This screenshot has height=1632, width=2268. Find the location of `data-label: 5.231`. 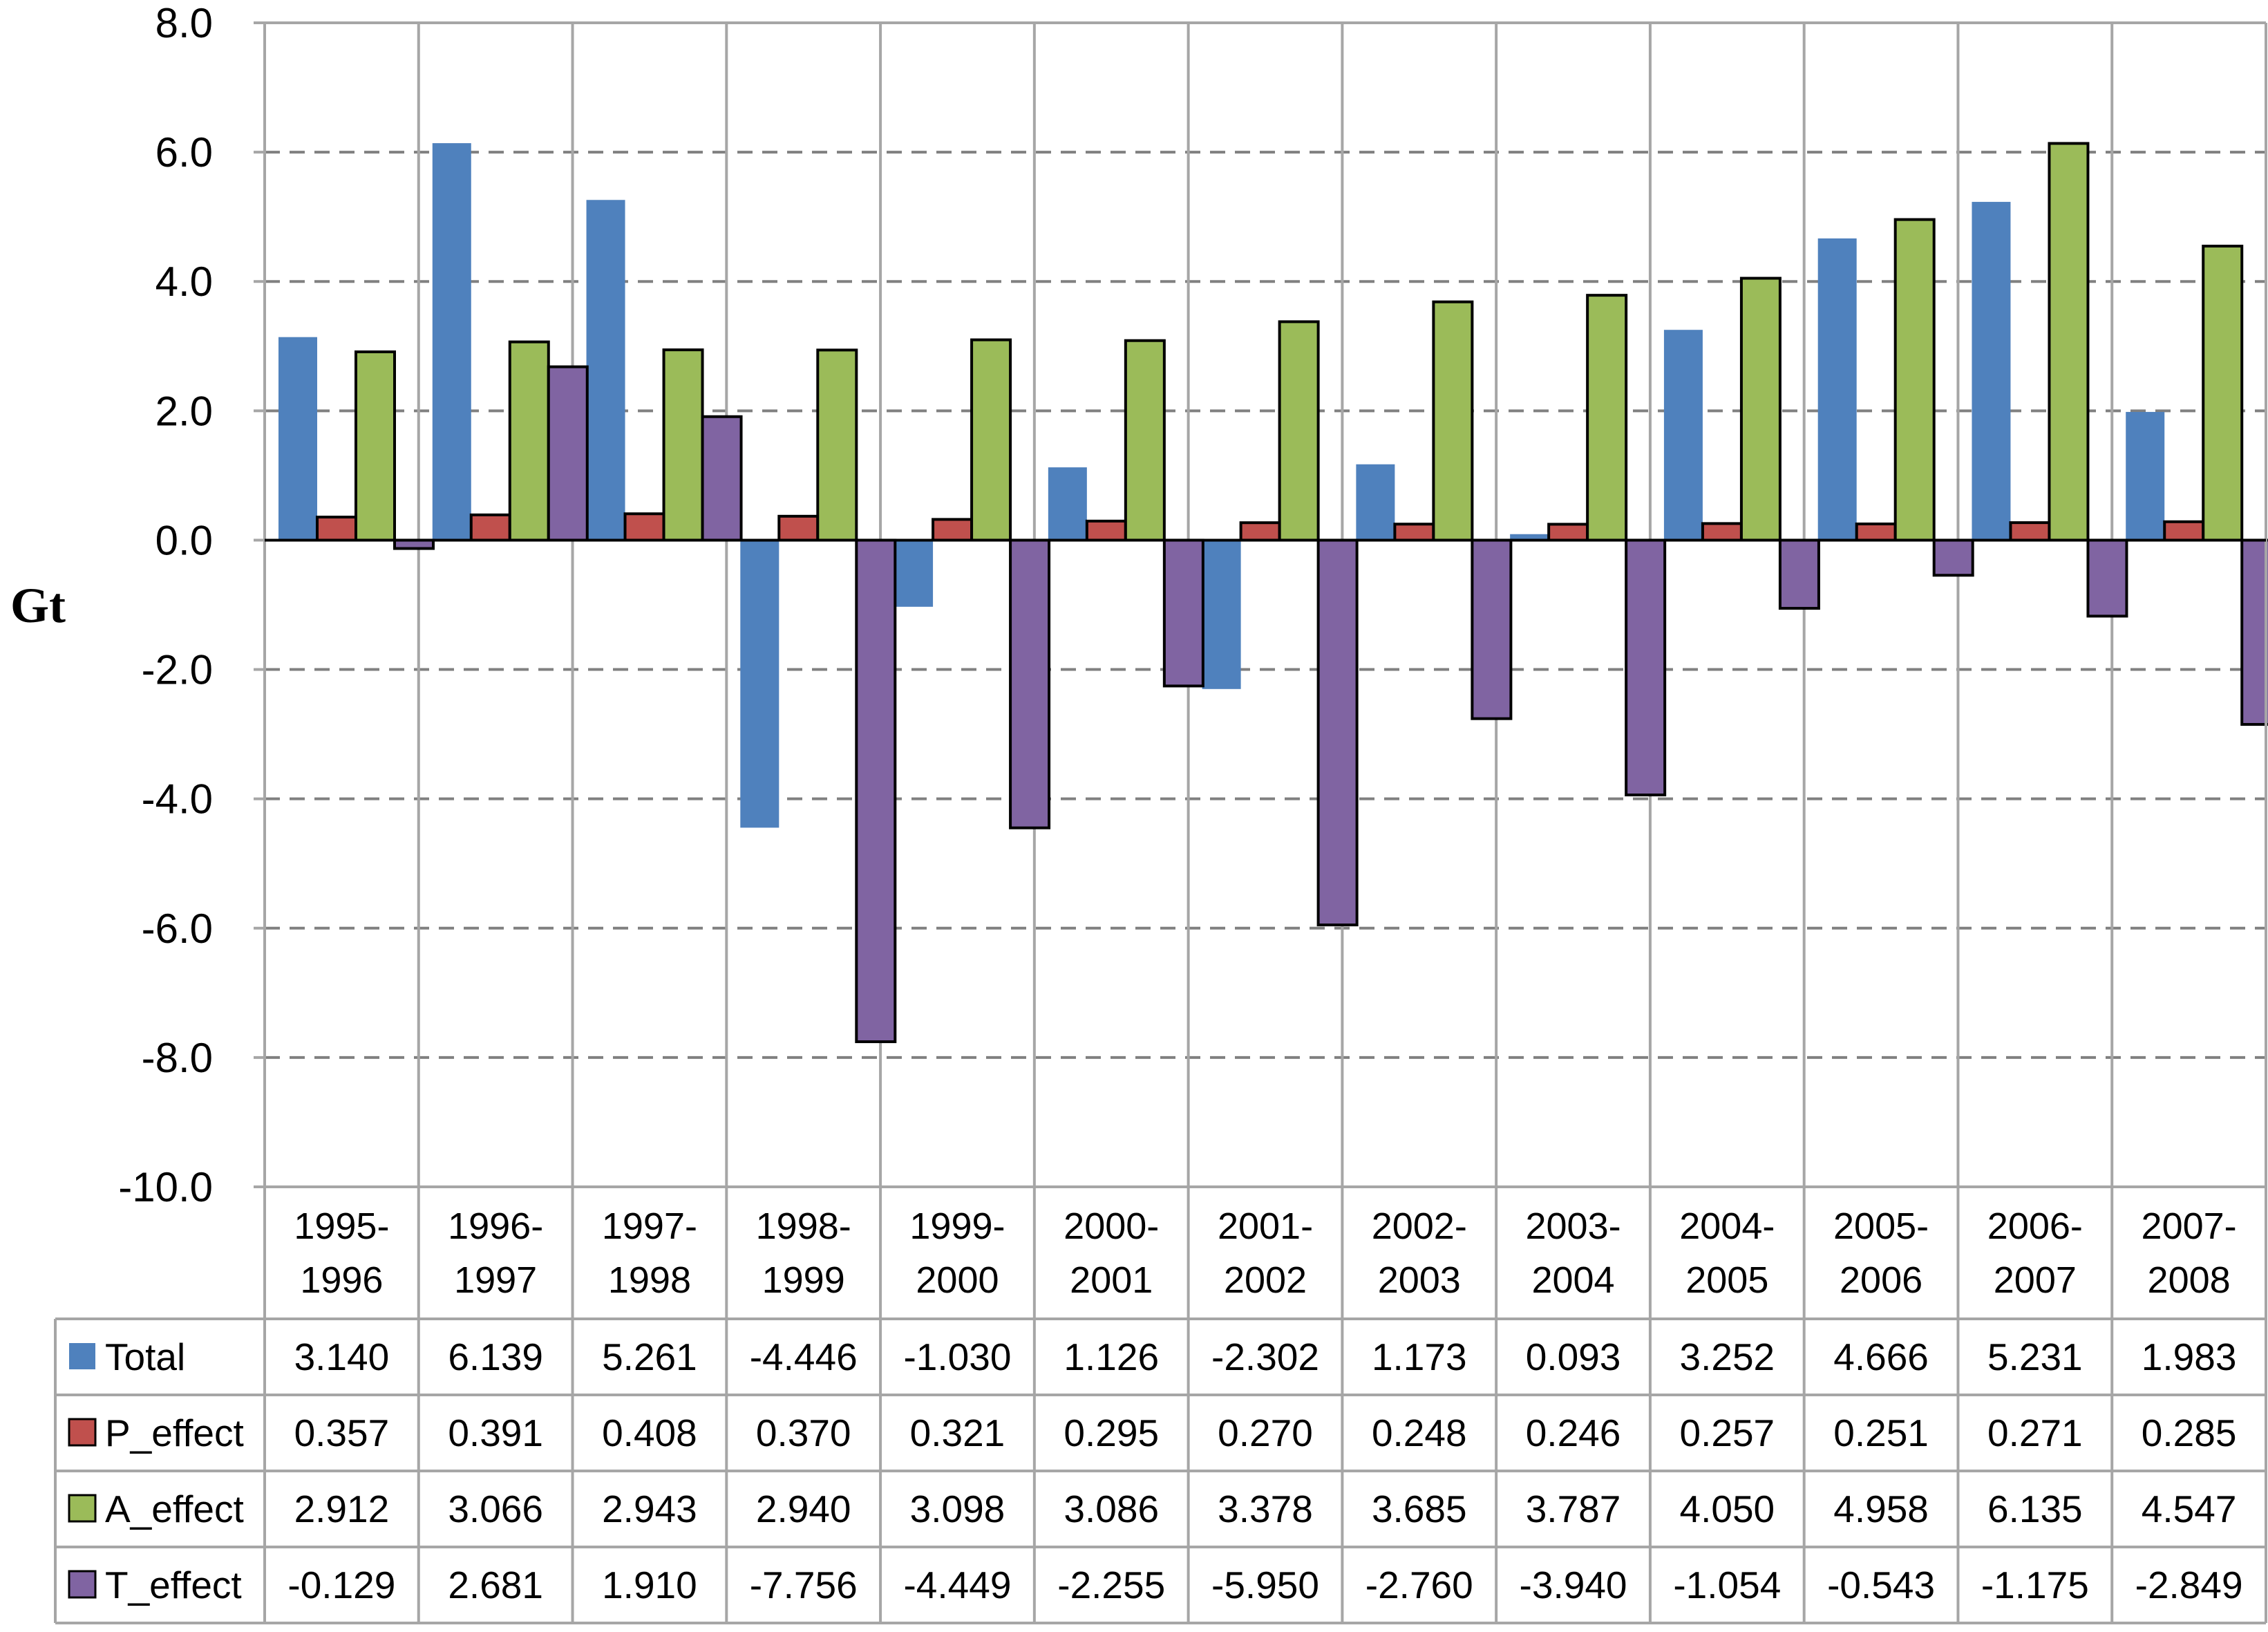

data-label: 5.231 is located at coordinates (2035, 1357).